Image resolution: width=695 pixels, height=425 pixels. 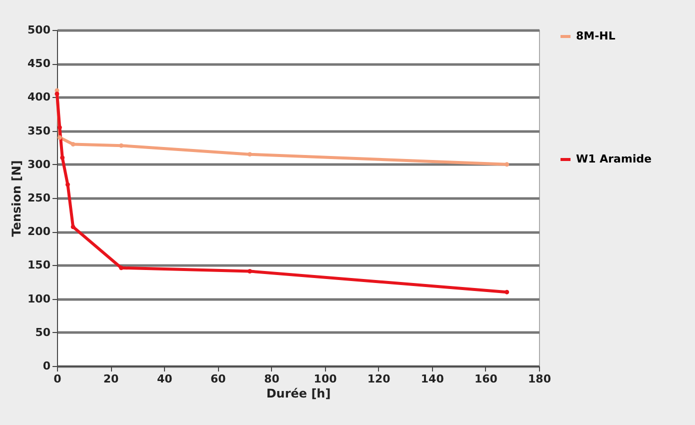 I want to click on x-tick-label: 60, so click(x=218, y=379).